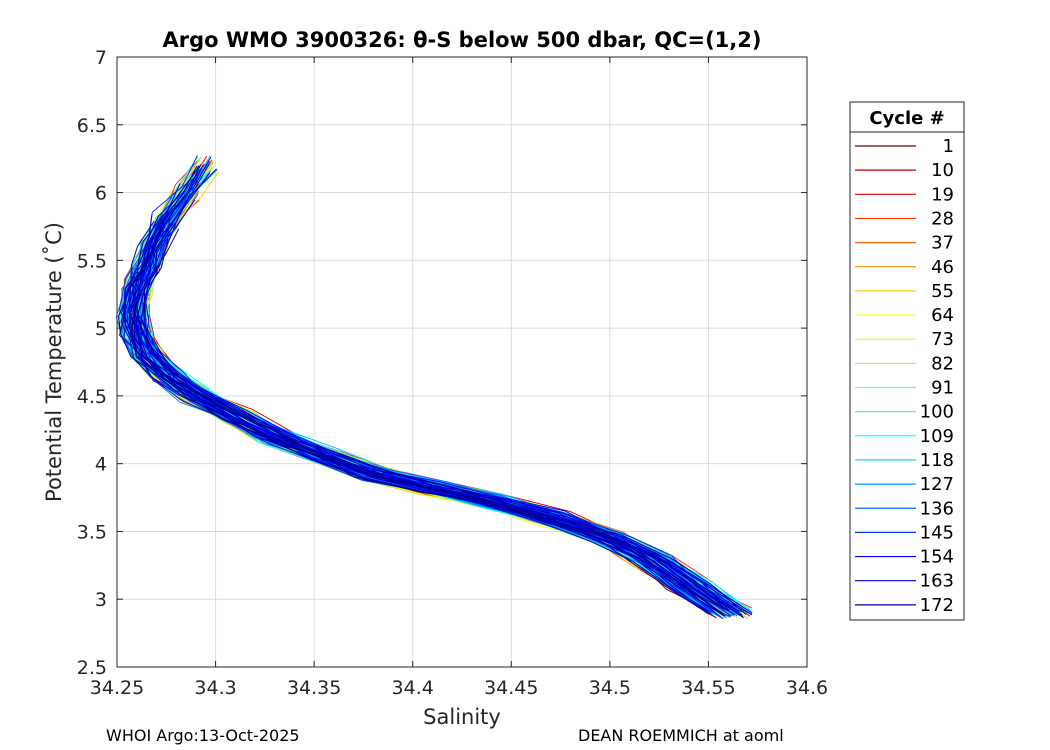 This screenshot has height=750, width=1050. Describe the element at coordinates (101, 329) in the screenshot. I see `y-tick-label: 5` at that location.